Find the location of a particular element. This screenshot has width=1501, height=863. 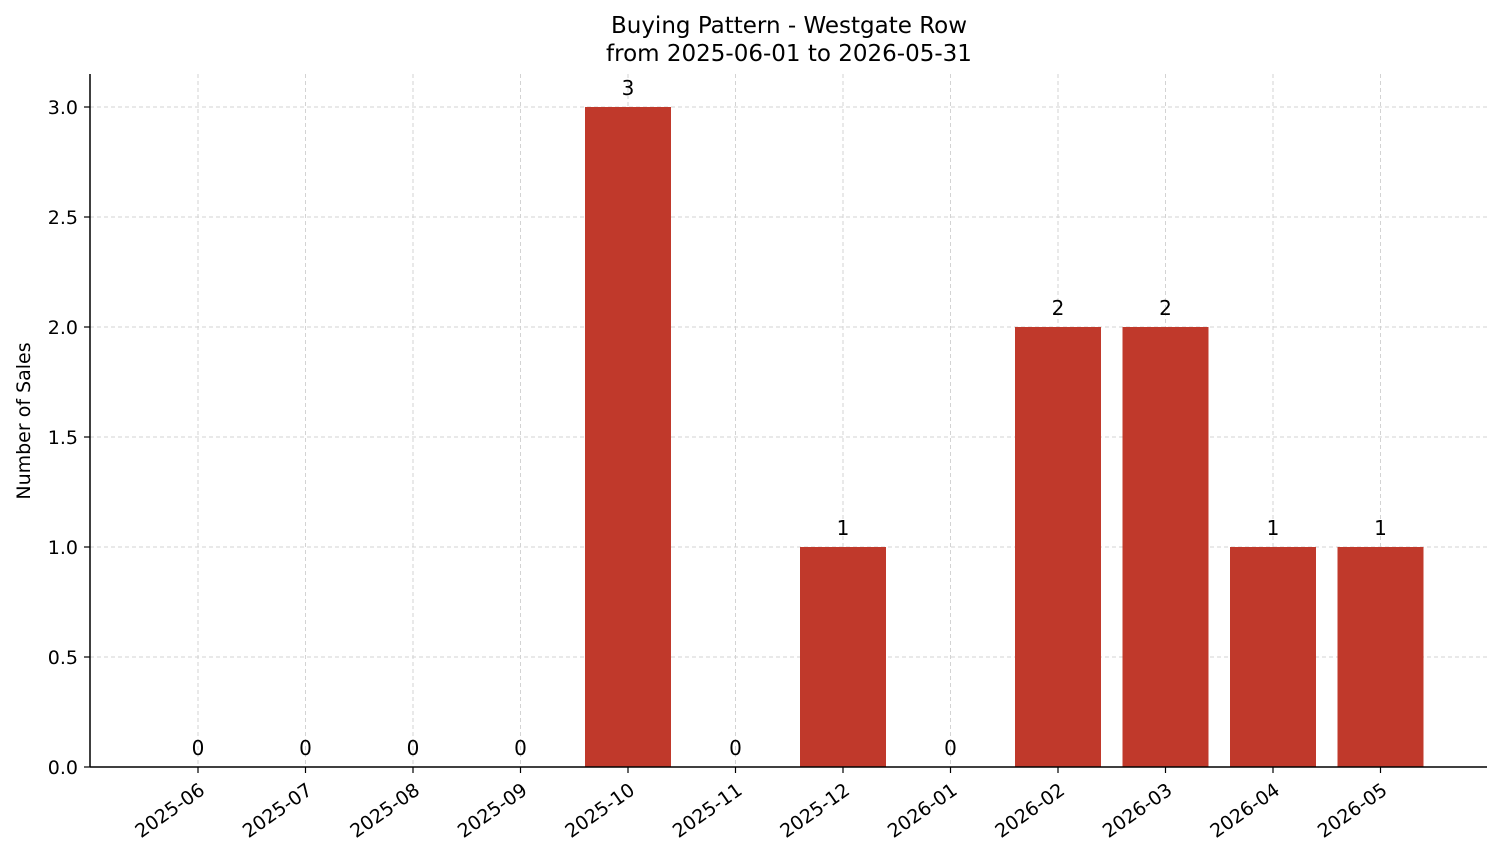

y-tick-label: 0.5 is located at coordinates (63, 658).